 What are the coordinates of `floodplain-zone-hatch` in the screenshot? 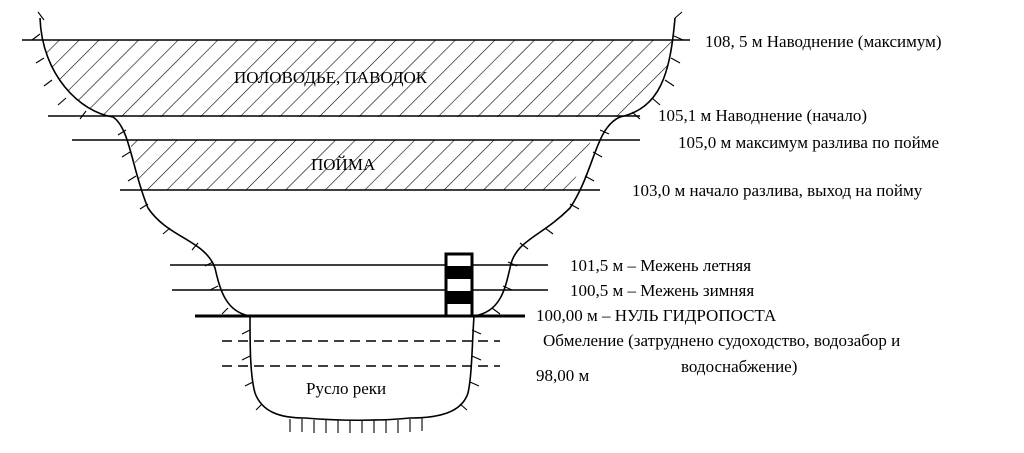 It's located at (361, 165).